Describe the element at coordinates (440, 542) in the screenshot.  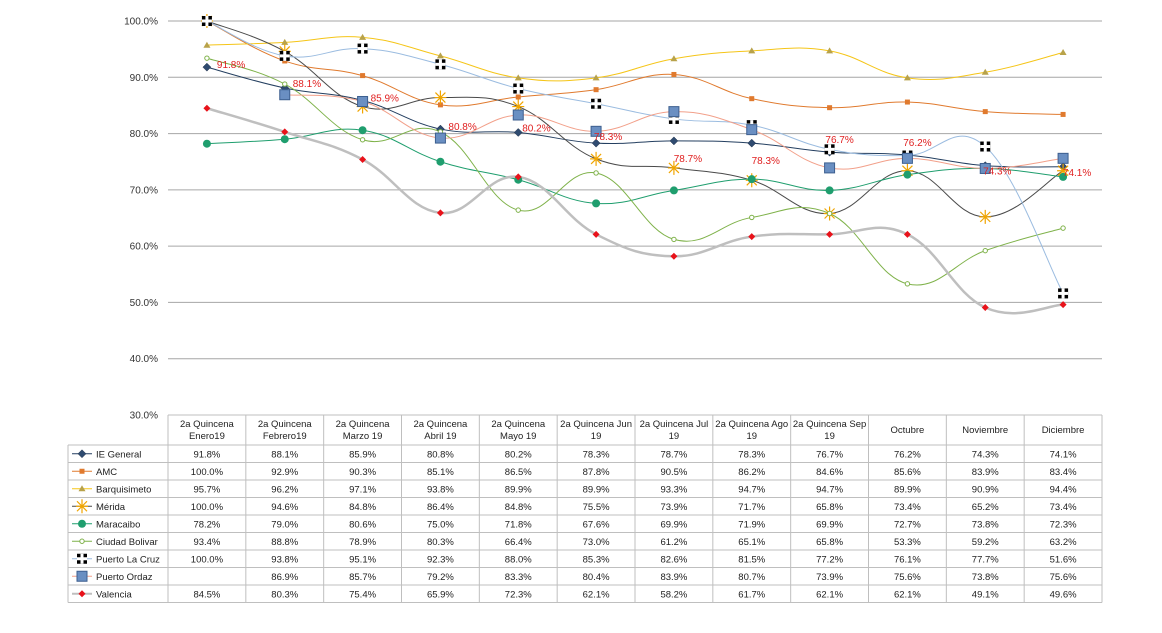
I see `table-cell: 80.3%` at that location.